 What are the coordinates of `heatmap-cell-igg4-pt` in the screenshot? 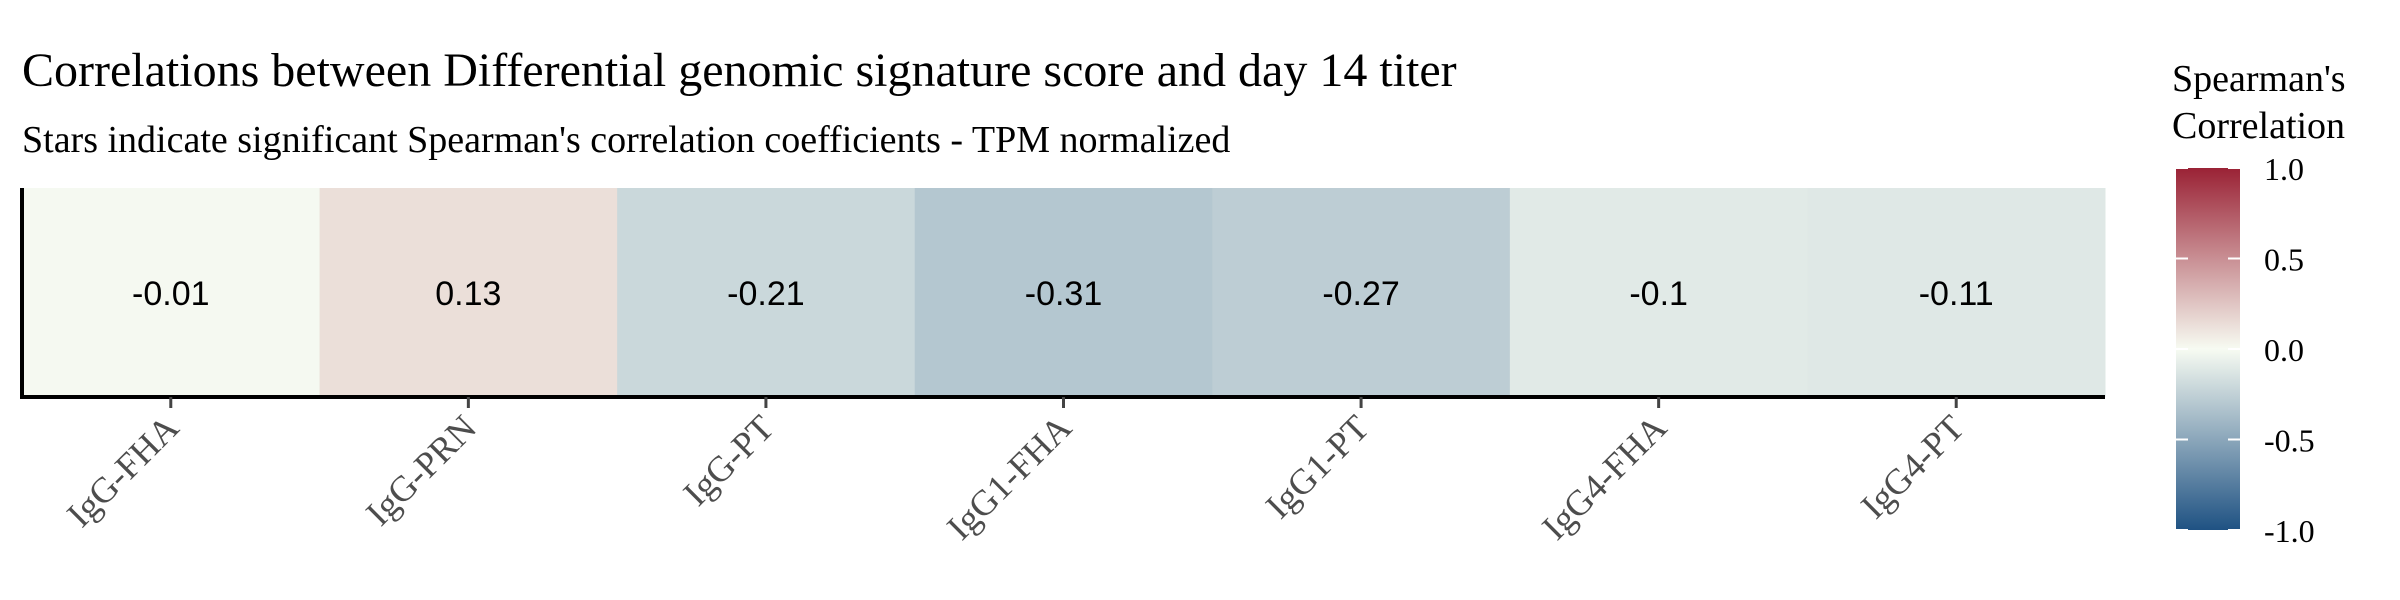 It's located at (1956, 292).